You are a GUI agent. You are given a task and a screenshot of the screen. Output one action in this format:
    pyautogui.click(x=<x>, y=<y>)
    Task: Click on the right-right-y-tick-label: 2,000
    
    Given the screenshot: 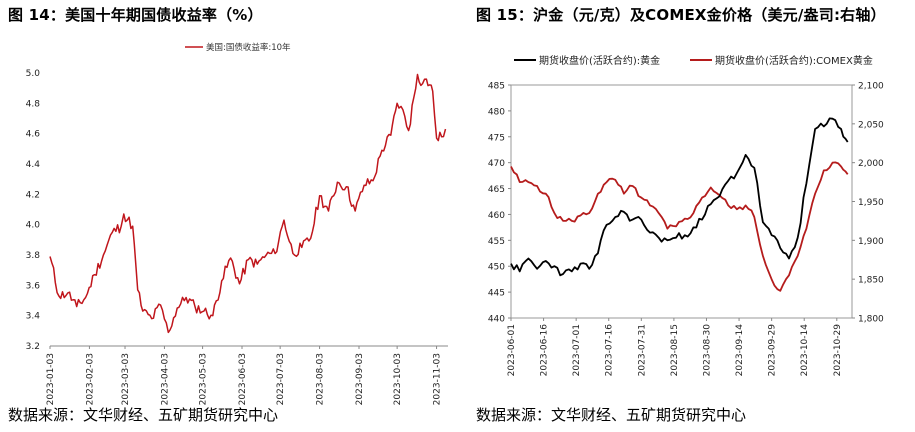 What is the action you would take?
    pyautogui.click(x=871, y=164)
    